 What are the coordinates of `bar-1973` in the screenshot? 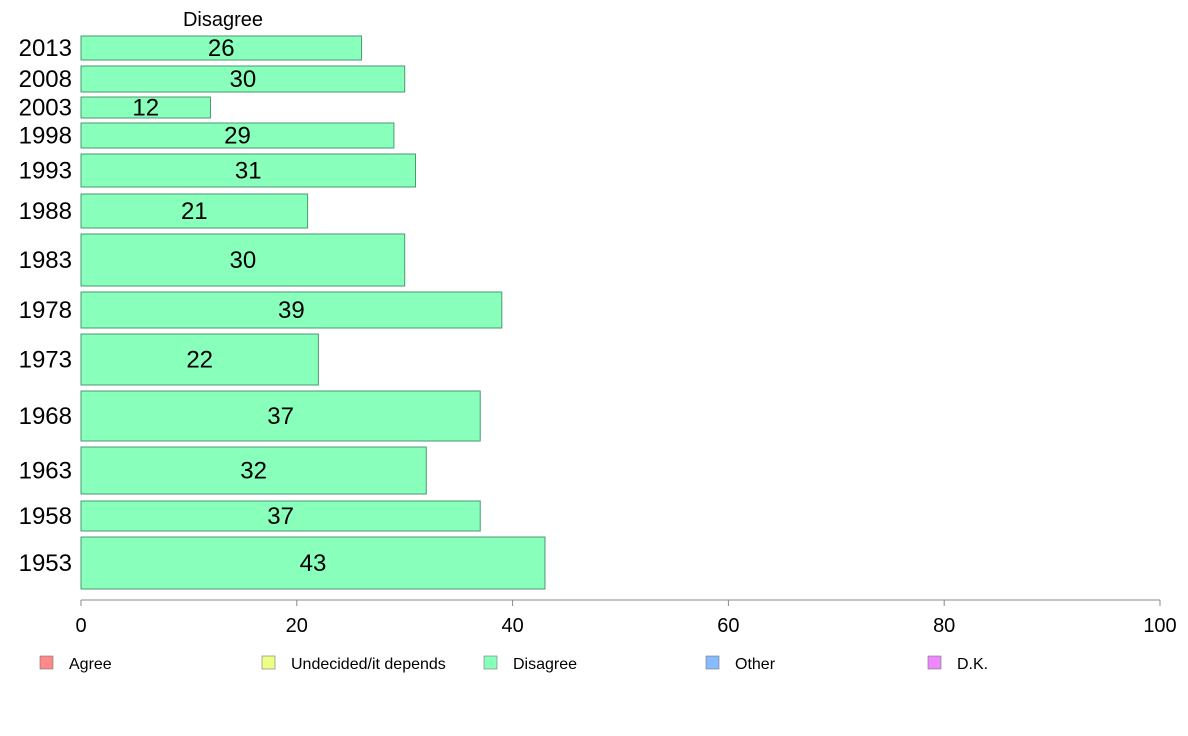 It's located at (199, 359).